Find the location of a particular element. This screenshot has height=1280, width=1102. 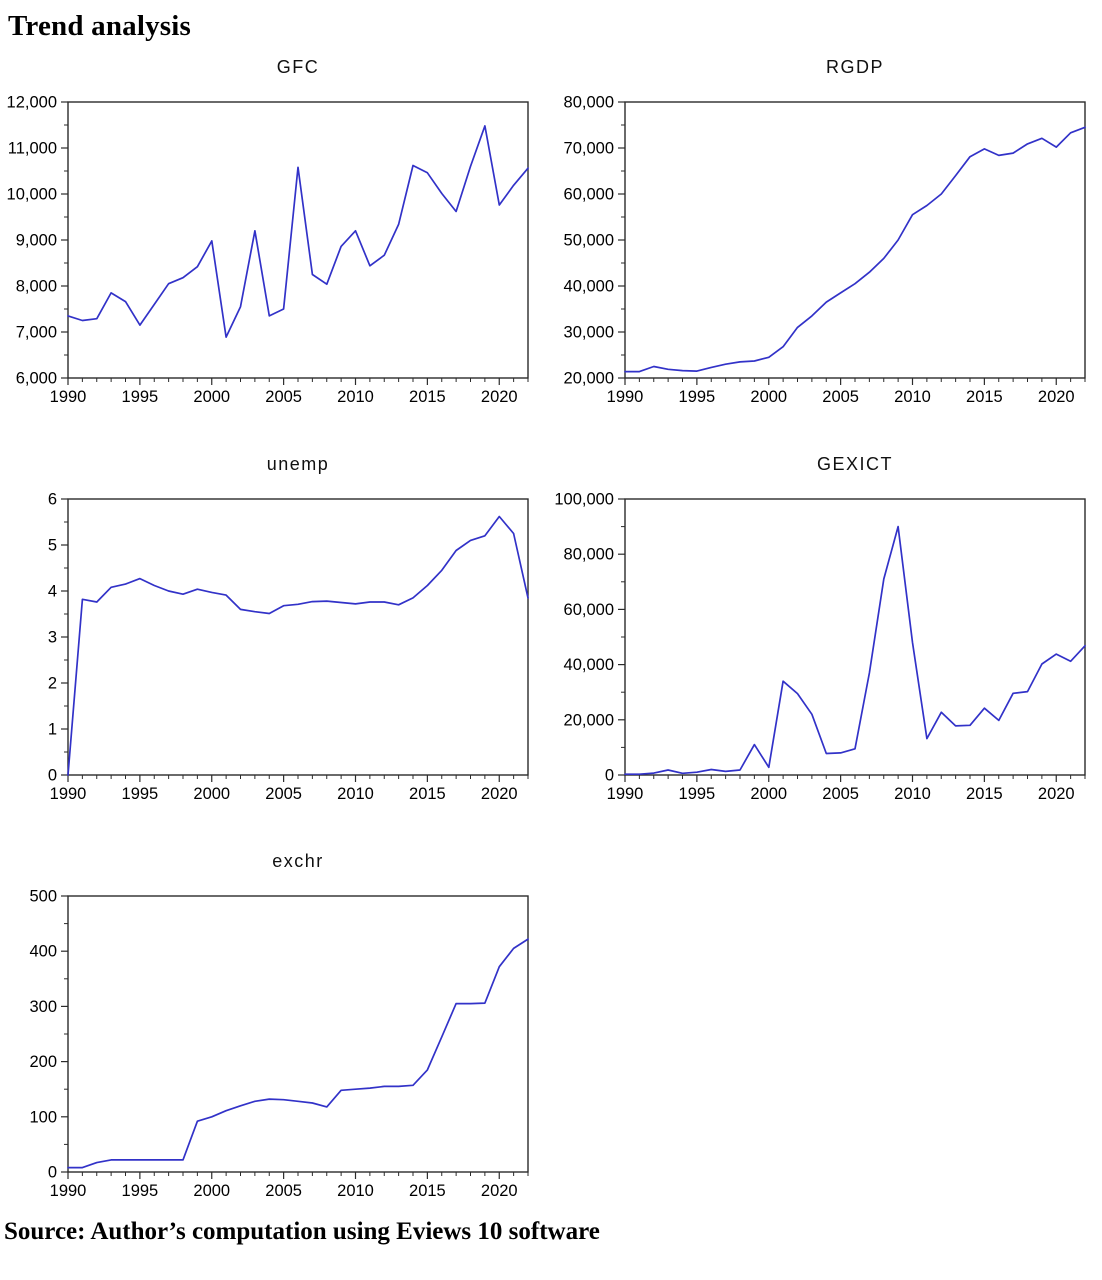

svg-text: 7,000 is located at coordinates (36, 333).